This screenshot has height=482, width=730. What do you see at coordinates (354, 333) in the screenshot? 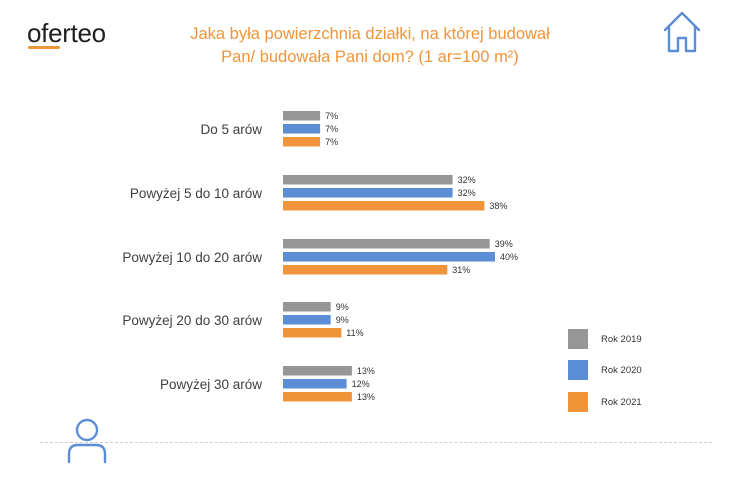
I see `data-label: 11%` at bounding box center [354, 333].